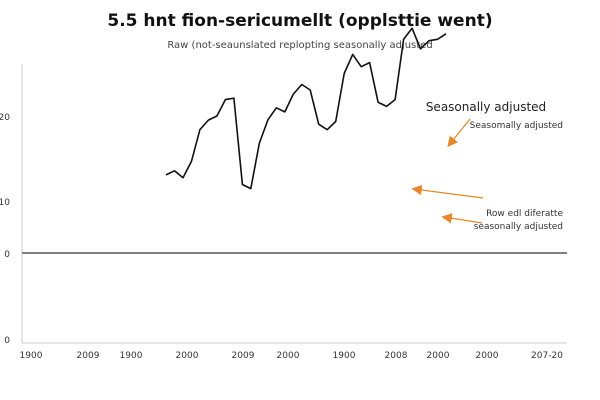  Describe the element at coordinates (518, 227) in the screenshot. I see `annotation-text-3-line-2: seasonally adjusted` at that location.